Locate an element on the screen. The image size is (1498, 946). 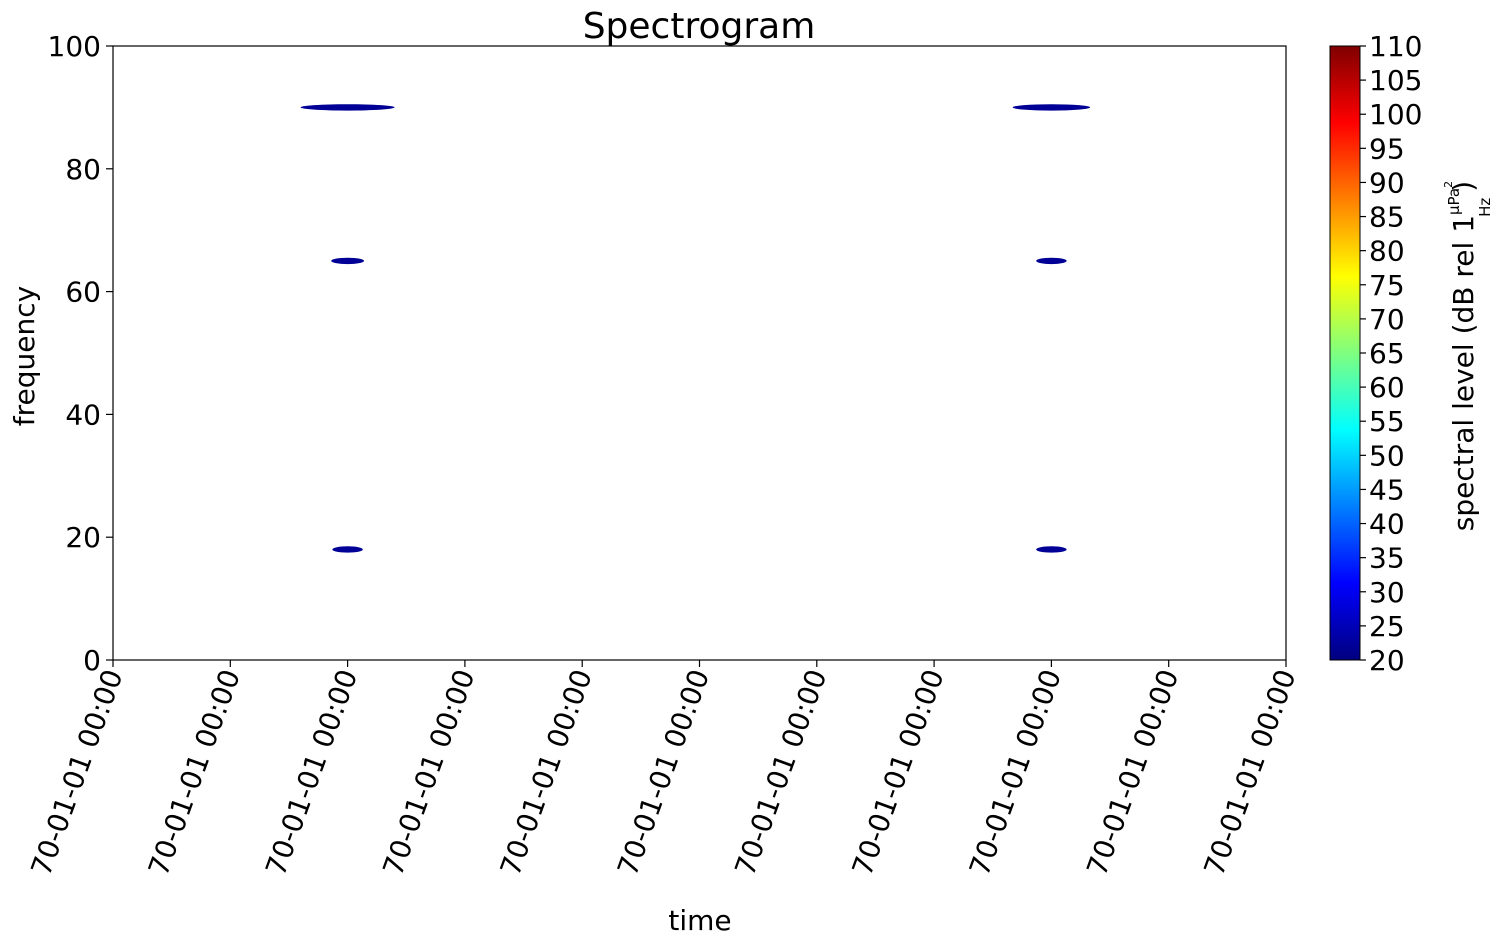
y-tick-label: 20 is located at coordinates (83, 537).